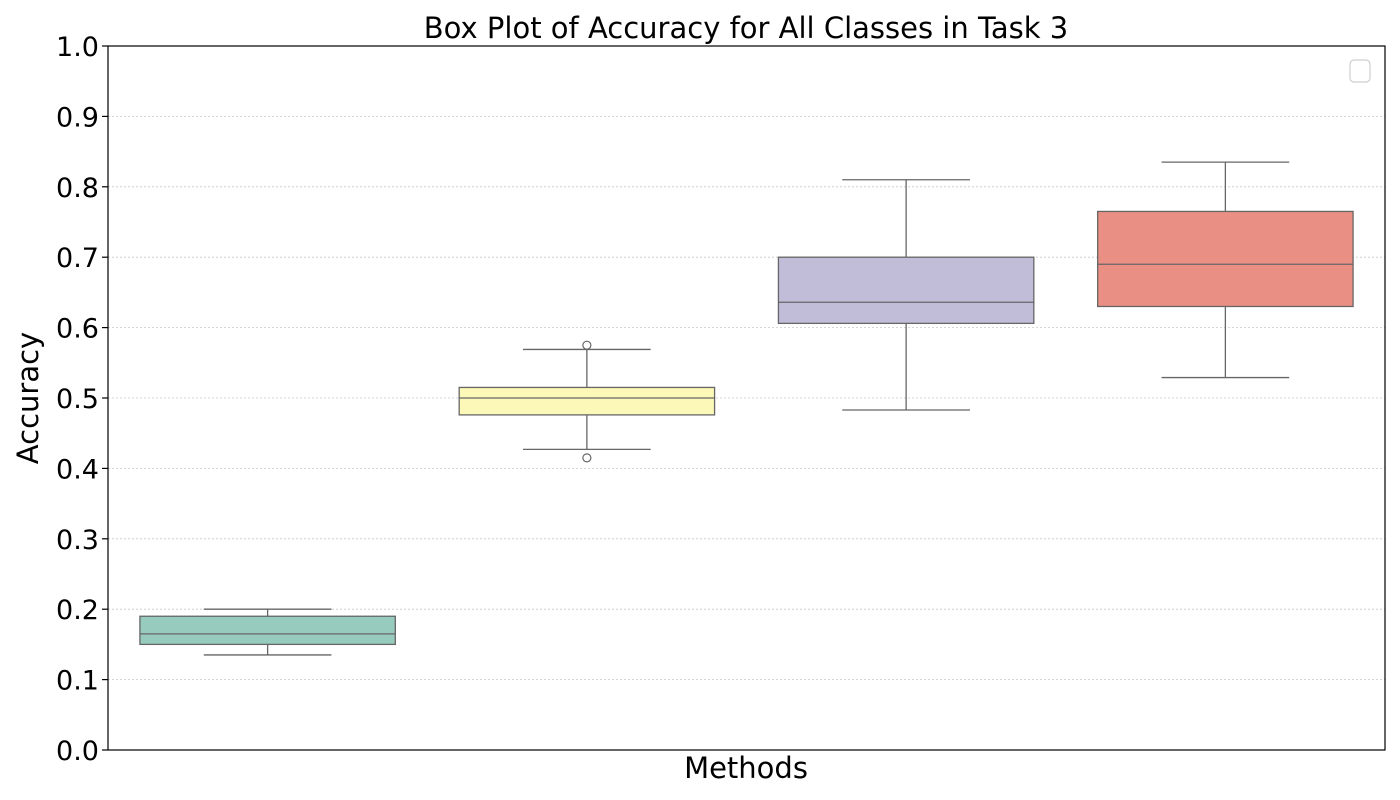  Describe the element at coordinates (77, 399) in the screenshot. I see `y-tick-label: 0.5` at that location.